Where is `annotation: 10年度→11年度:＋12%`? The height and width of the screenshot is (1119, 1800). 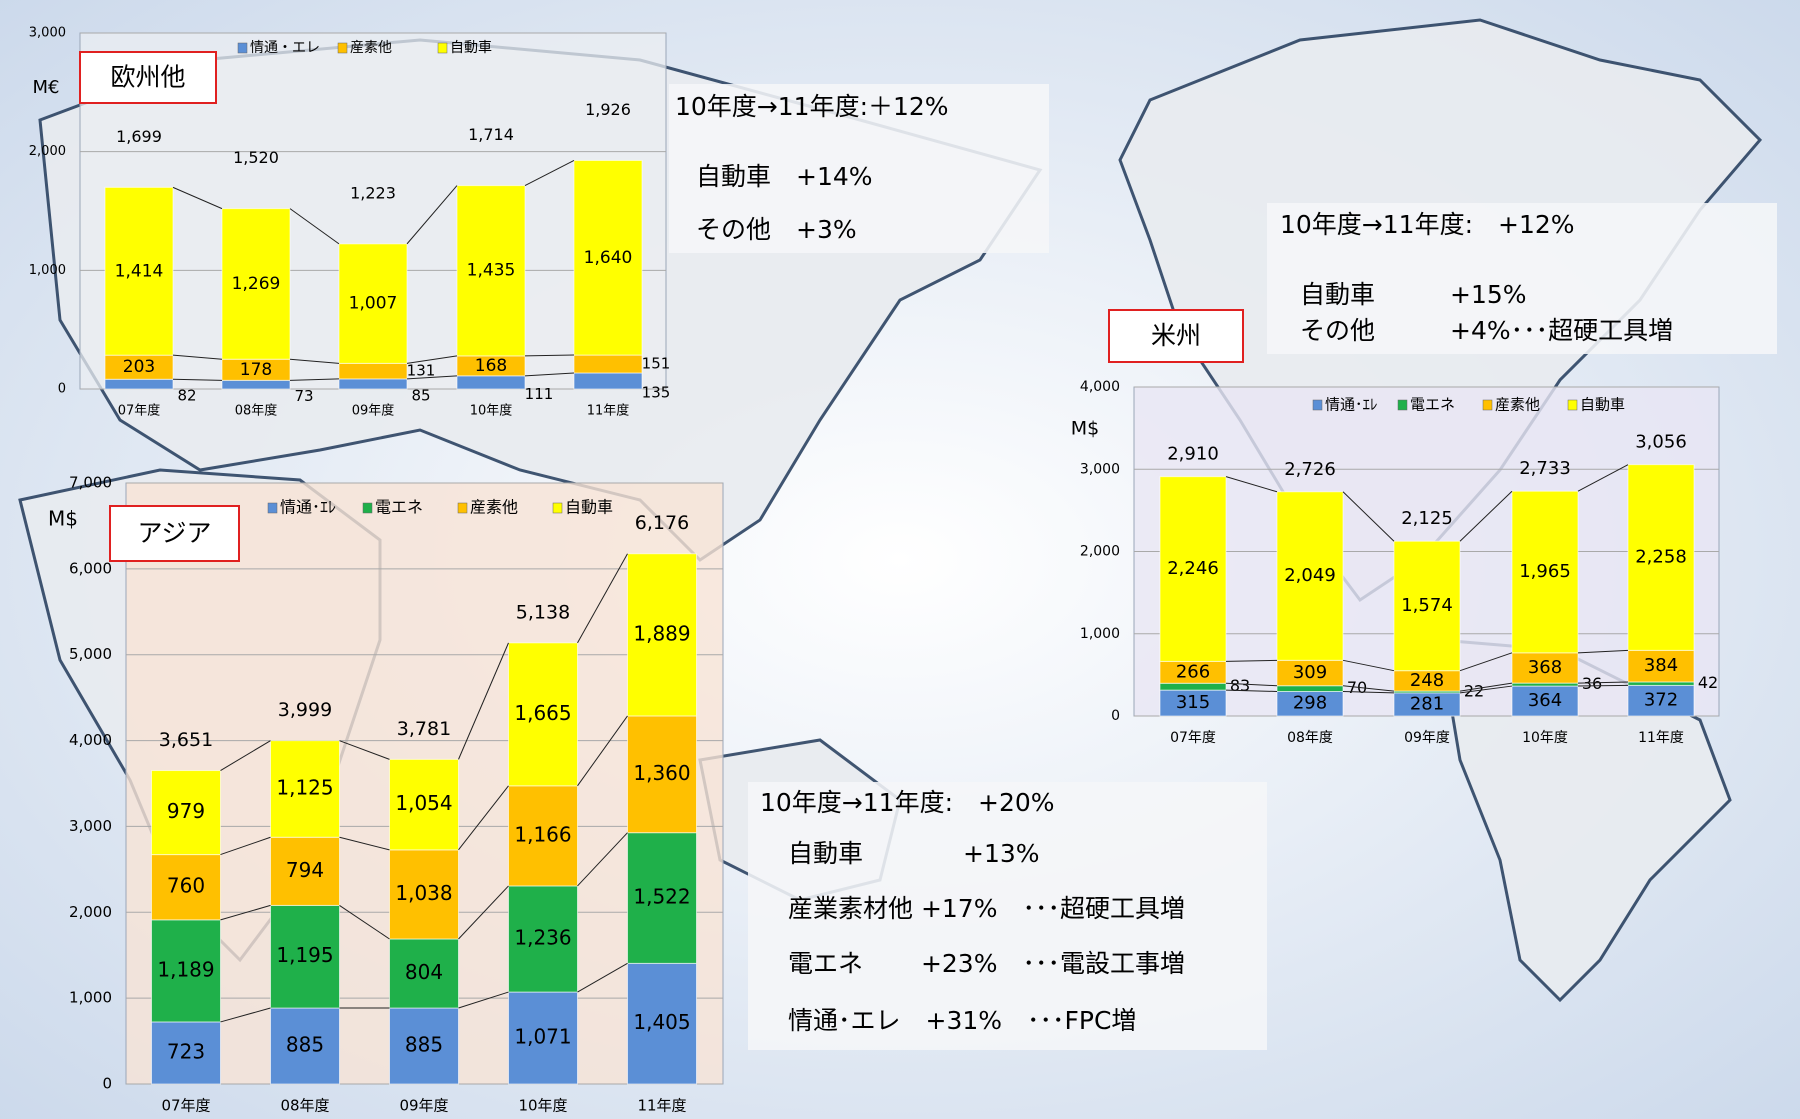
annotation: 10年度→11年度:＋12% is located at coordinates (812, 106).